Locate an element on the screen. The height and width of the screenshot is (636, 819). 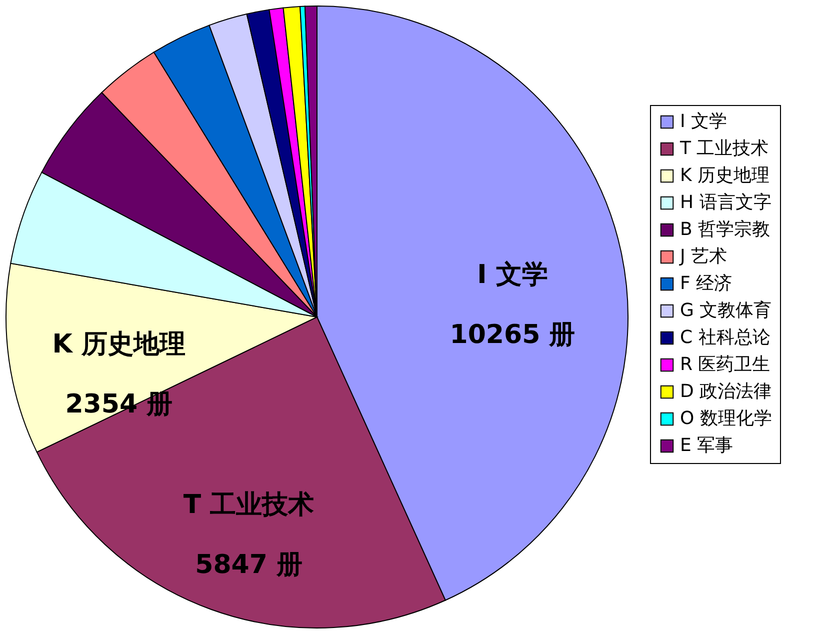
legend-label: O 数理化学 is located at coordinates (726, 418).